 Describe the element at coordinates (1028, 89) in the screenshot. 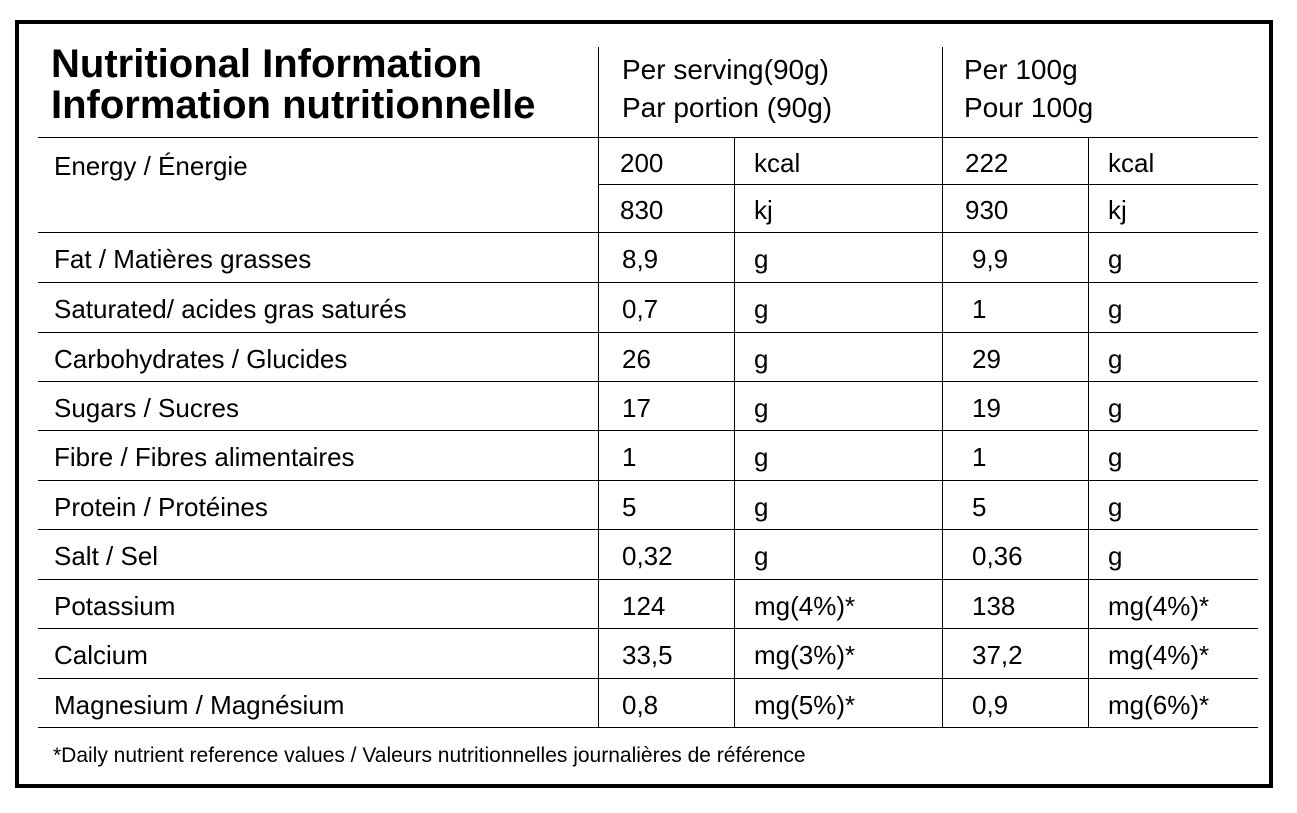

I see `per-100g-header: Per 100g Pour 100g` at that location.